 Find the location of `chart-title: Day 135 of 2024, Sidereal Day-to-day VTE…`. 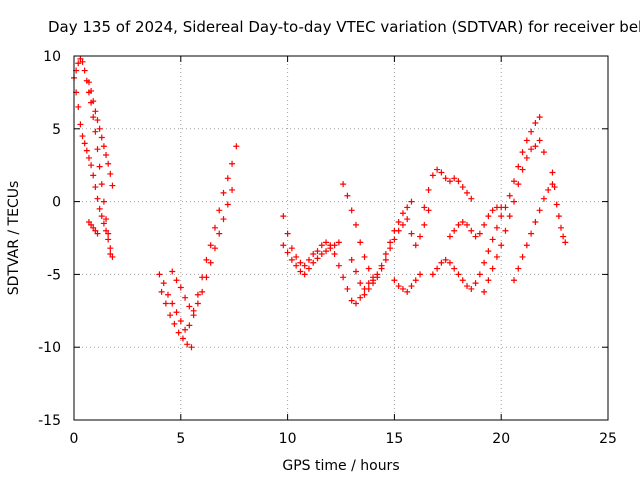

chart-title: Day 135 of 2024, Sidereal Day-to-day VTE… is located at coordinates (344, 27).